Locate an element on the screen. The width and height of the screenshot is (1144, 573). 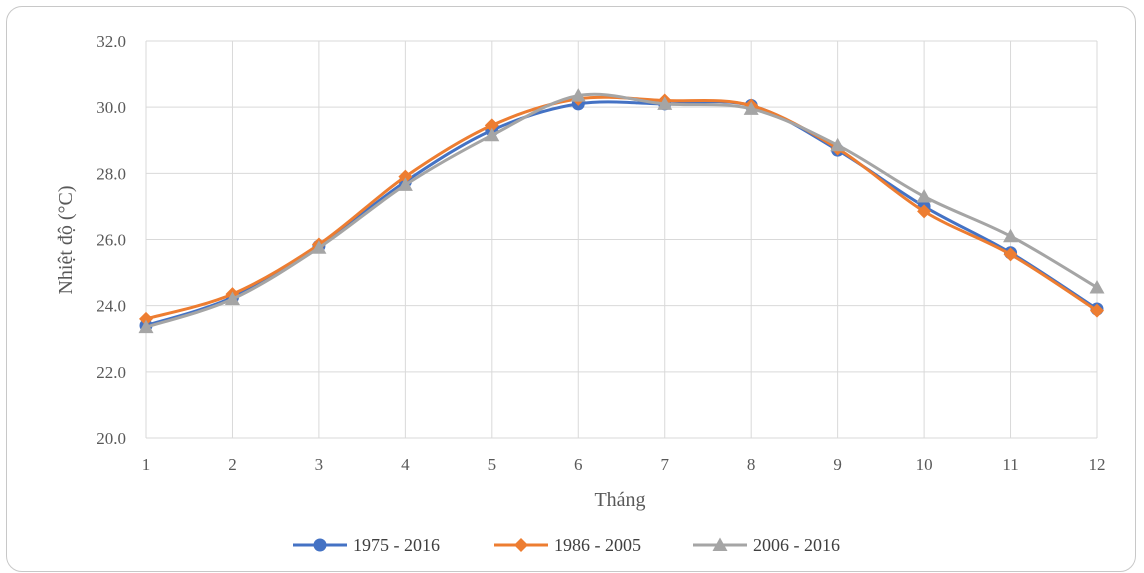
y-tick-label: 24.0 is located at coordinates (111, 306).